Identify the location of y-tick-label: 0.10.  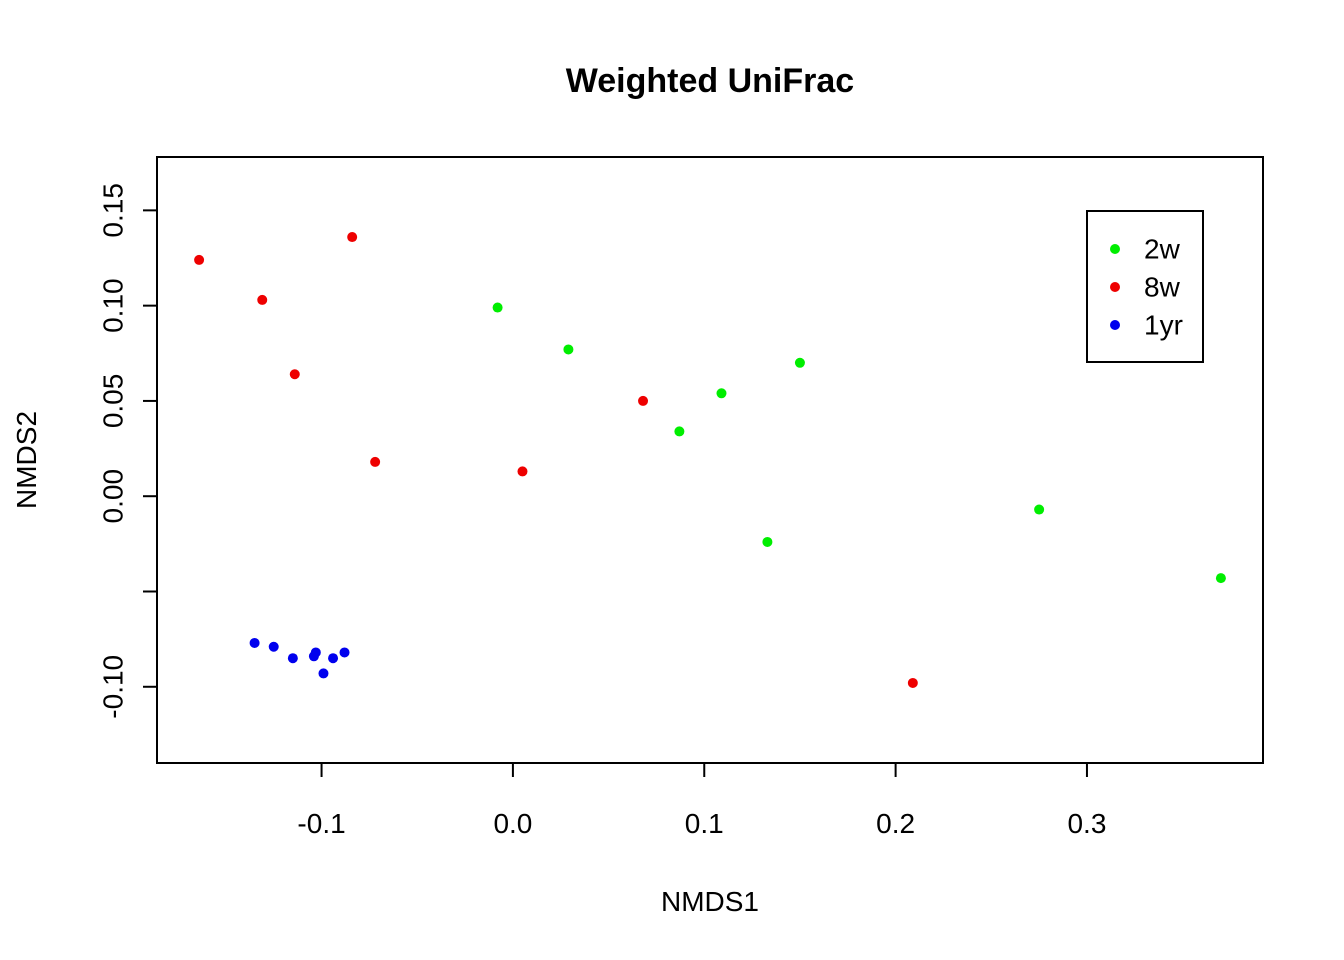
(113, 305).